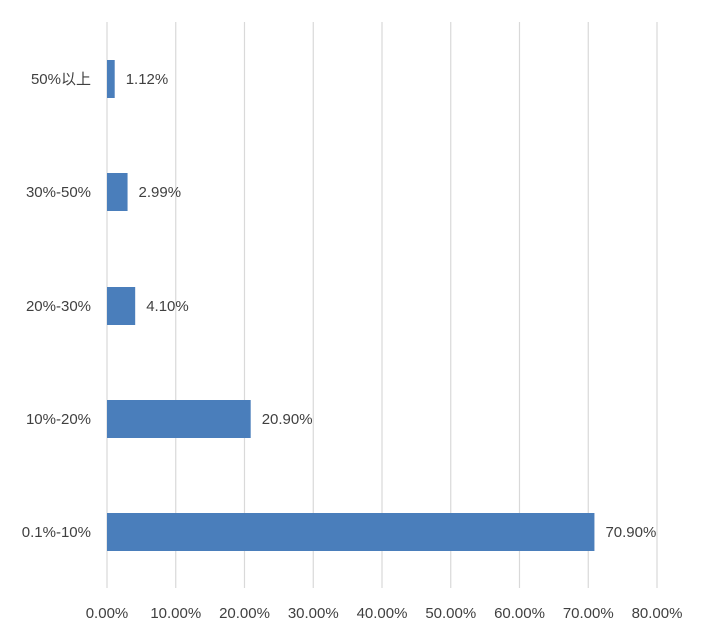 The image size is (728, 638). I want to click on category-label: 20%-30%, so click(58, 306).